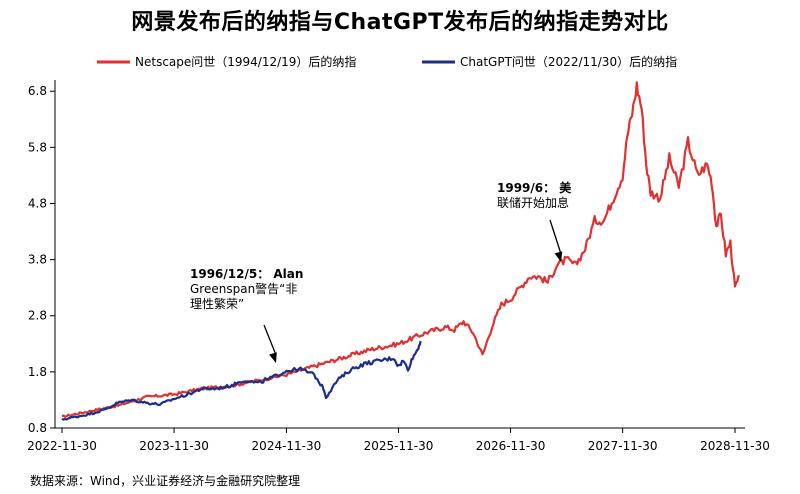 Image resolution: width=800 pixels, height=494 pixels. I want to click on annotation-text: 联储开始加息, so click(533, 202).